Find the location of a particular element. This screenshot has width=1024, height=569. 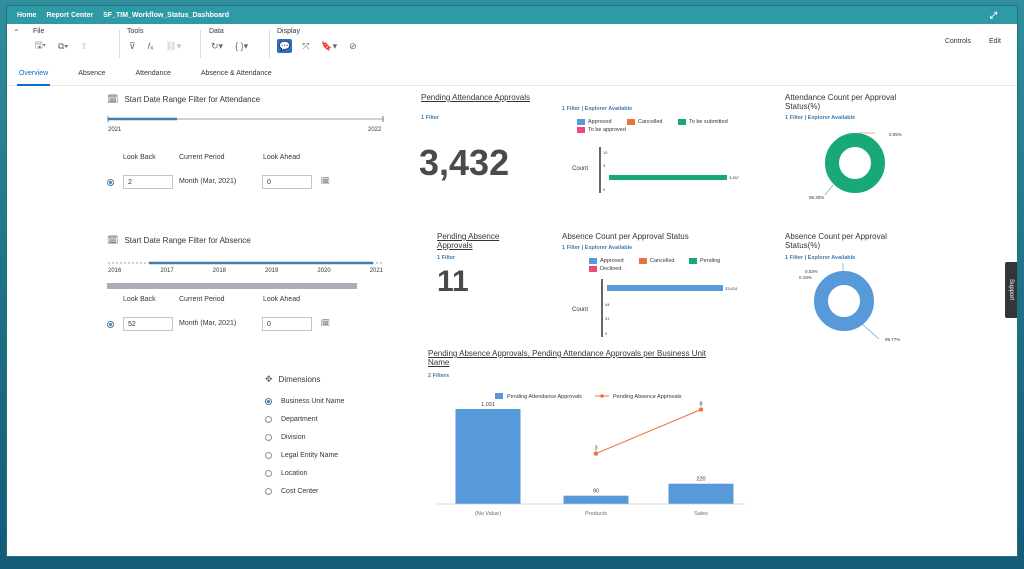

filter-icon: ⊽ is located at coordinates (132, 45).